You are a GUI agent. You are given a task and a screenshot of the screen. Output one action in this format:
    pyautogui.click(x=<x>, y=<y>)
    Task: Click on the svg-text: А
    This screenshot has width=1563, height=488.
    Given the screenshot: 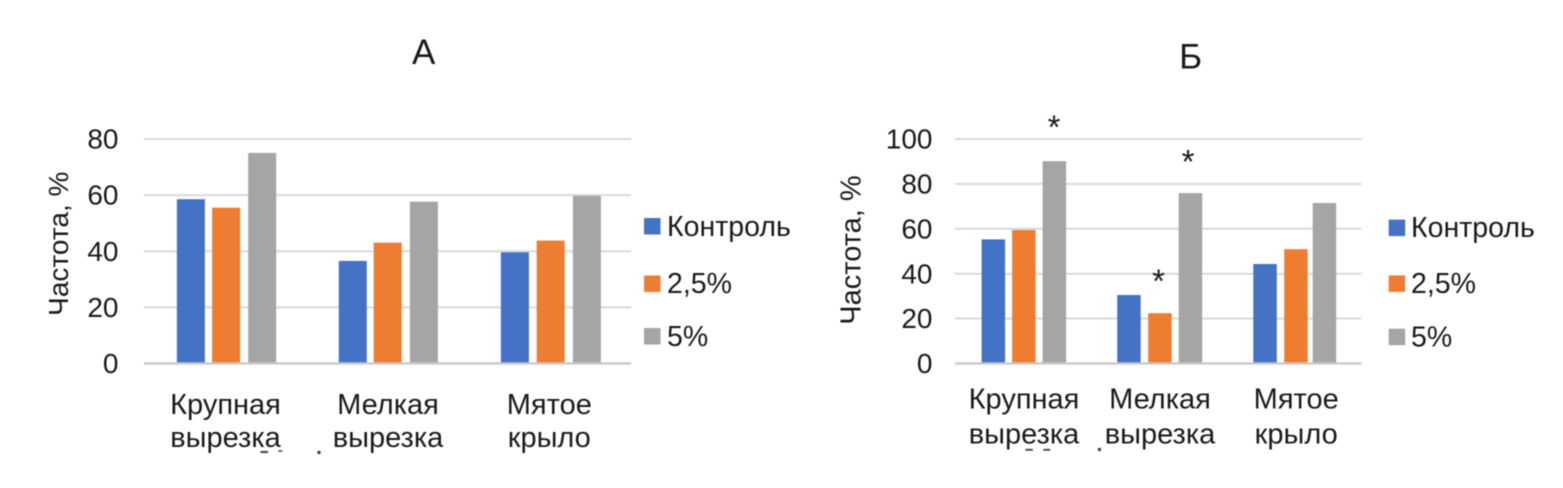 What is the action you would take?
    pyautogui.click(x=424, y=52)
    